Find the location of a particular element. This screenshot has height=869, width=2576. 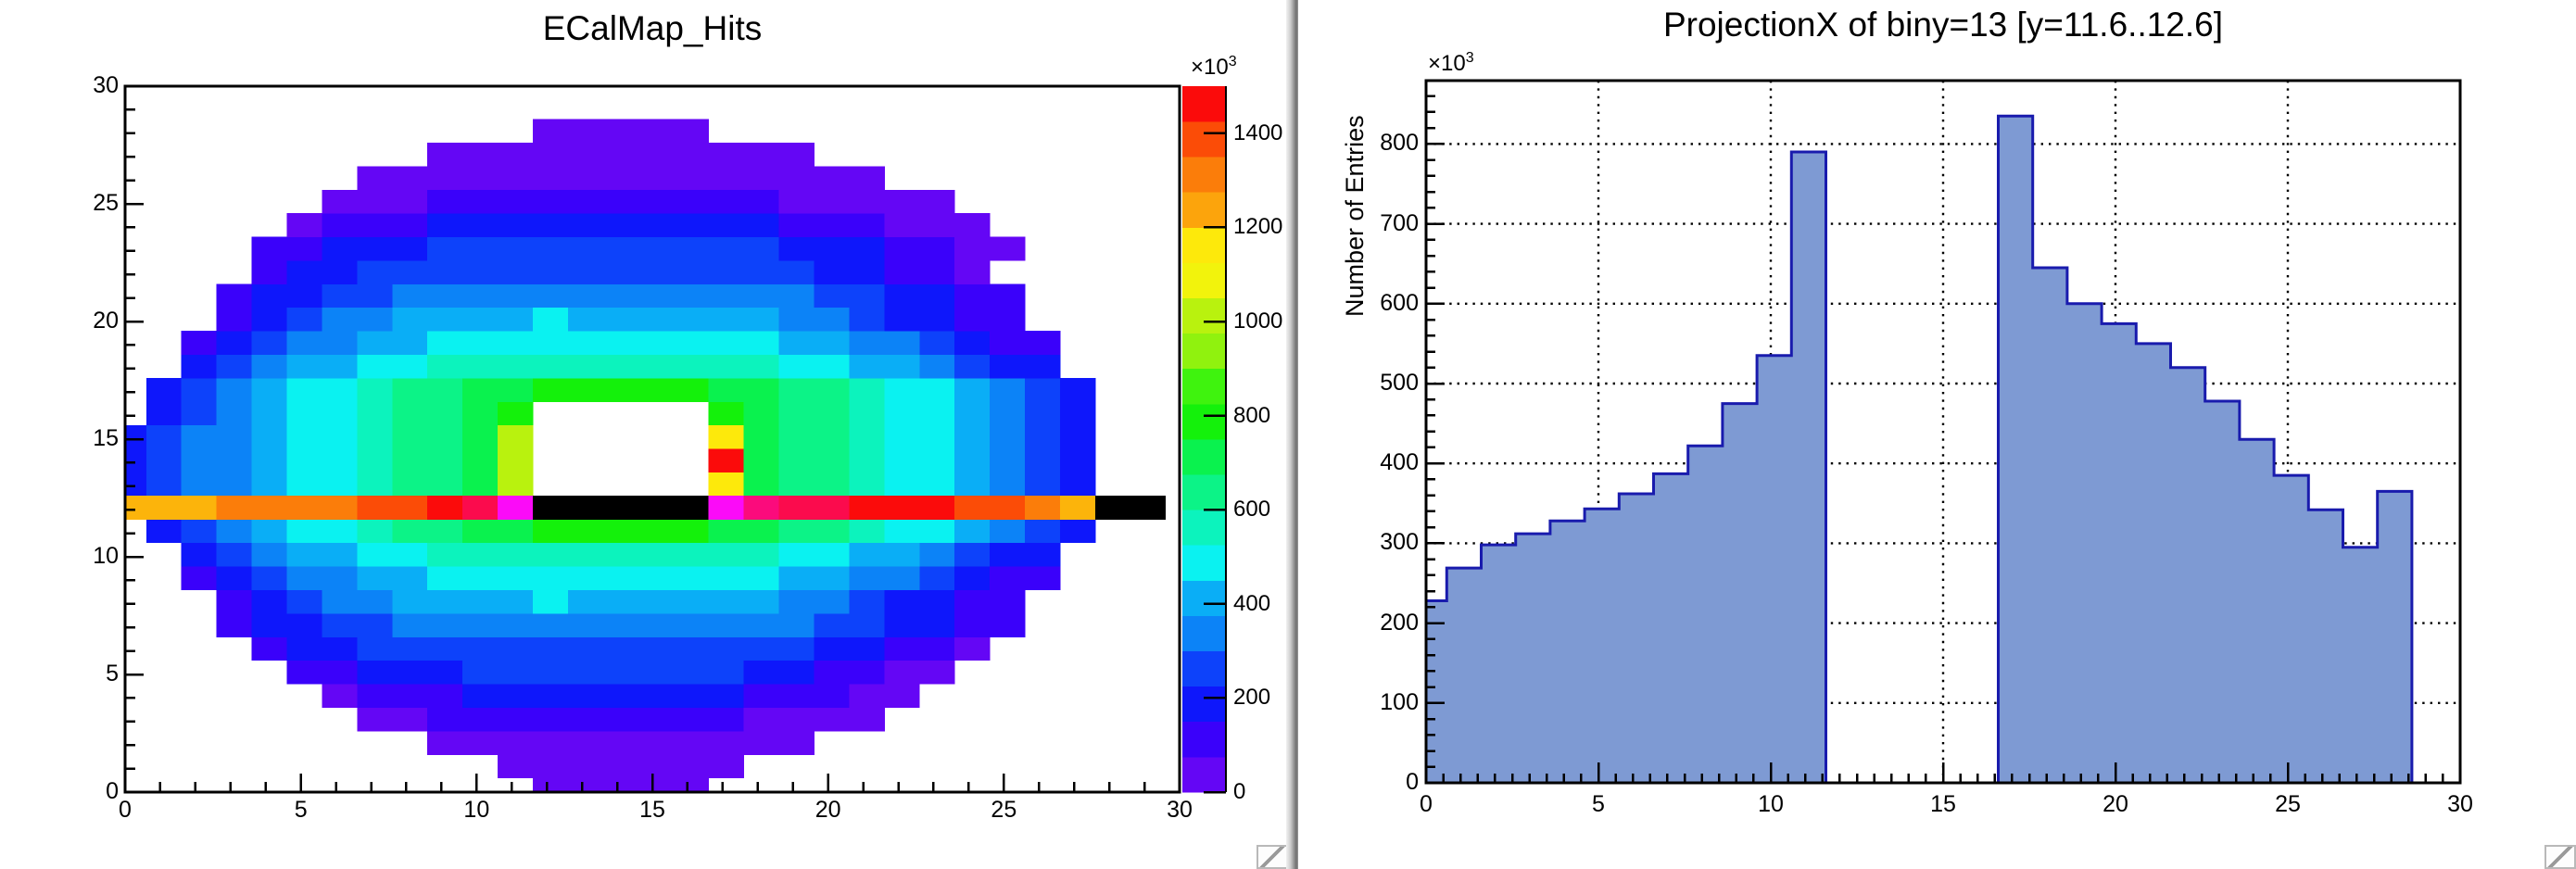

hist-x-tick-label: 10 is located at coordinates (1771, 804).